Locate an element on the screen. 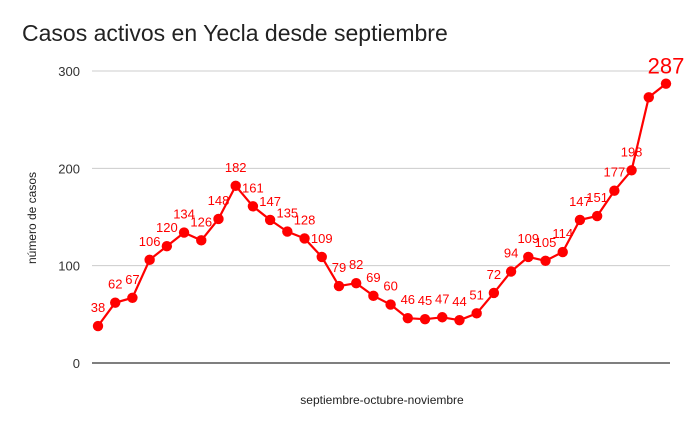 The image size is (696, 430). data-label: 62 is located at coordinates (115, 284).